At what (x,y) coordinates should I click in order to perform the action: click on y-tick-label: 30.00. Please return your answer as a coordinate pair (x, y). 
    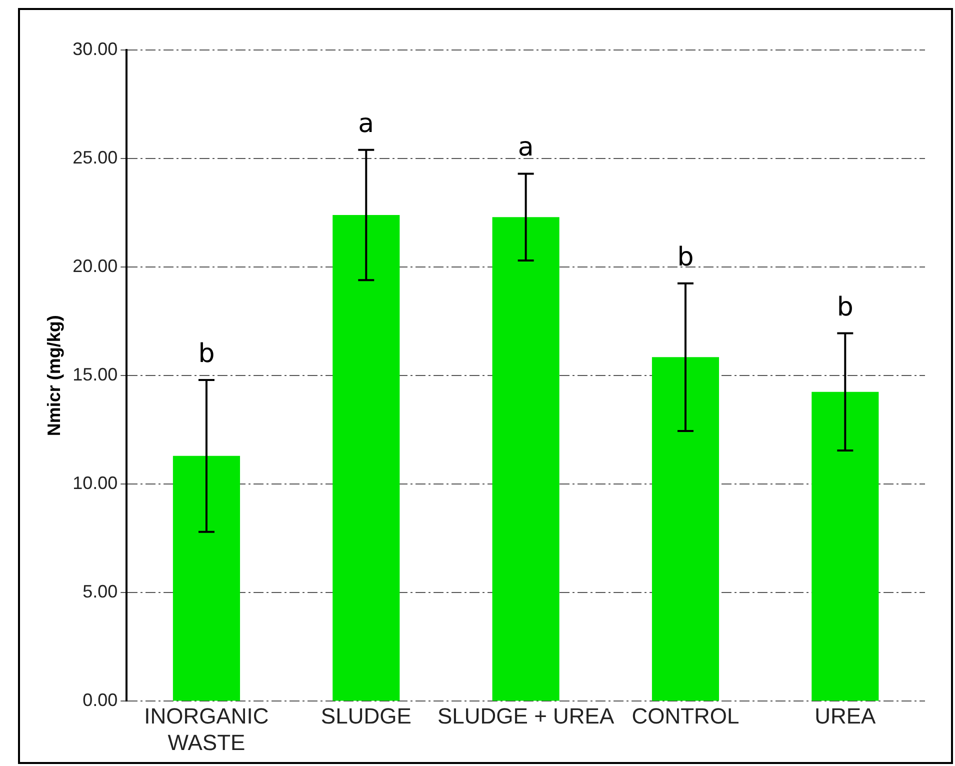
    Looking at the image, I should click on (95, 48).